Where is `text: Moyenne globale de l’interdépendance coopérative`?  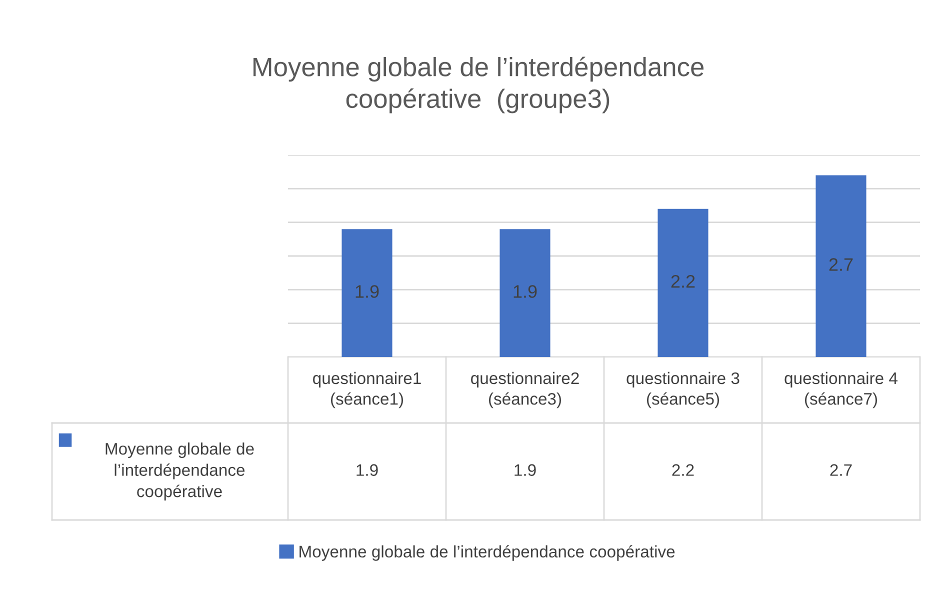
text: Moyenne globale de l’interdépendance coopérative is located at coordinates (180, 471).